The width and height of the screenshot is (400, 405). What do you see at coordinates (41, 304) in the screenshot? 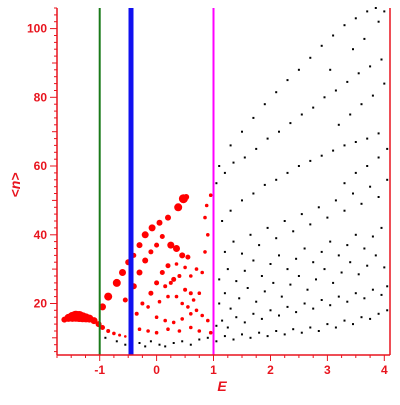
I see `y-tick-label: 20` at bounding box center [41, 304].